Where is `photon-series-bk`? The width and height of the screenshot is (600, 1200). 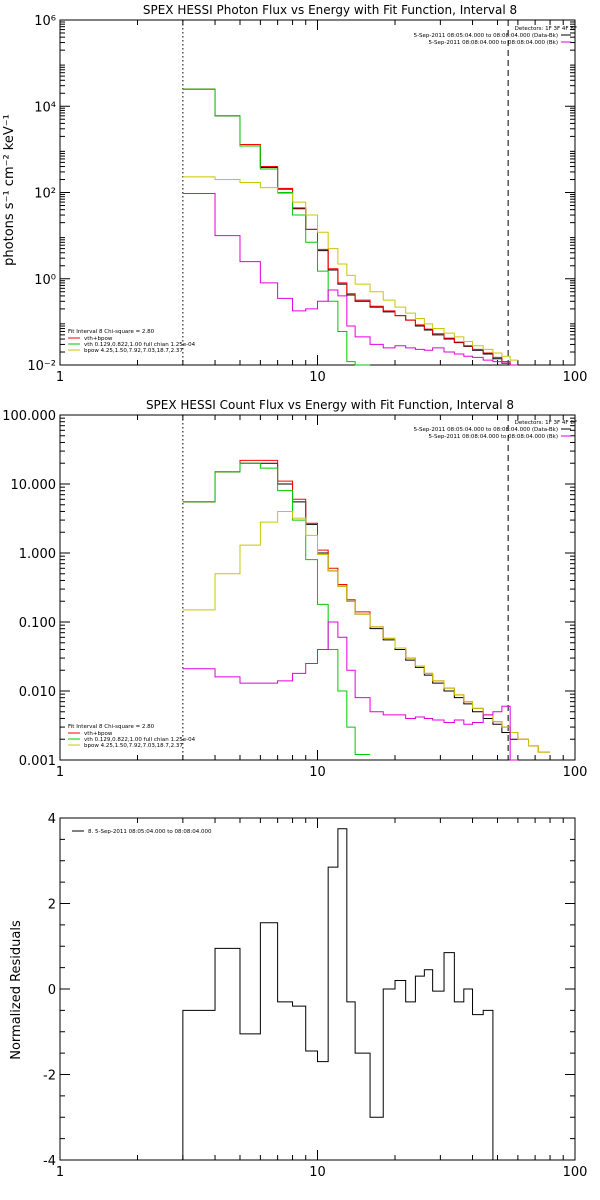 photon-series-bk is located at coordinates (350, 279).